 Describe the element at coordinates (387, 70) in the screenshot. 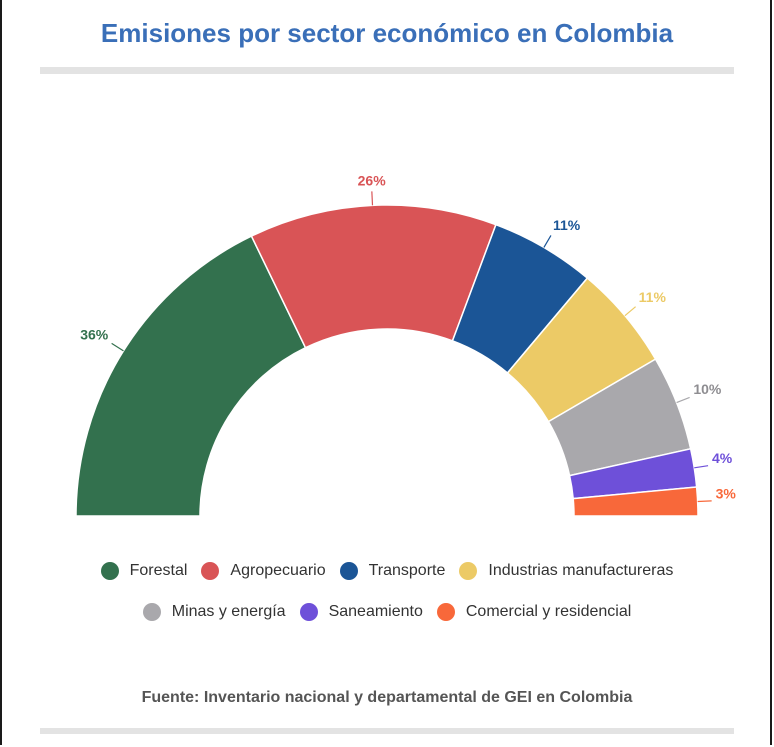

I see `title-divider` at that location.